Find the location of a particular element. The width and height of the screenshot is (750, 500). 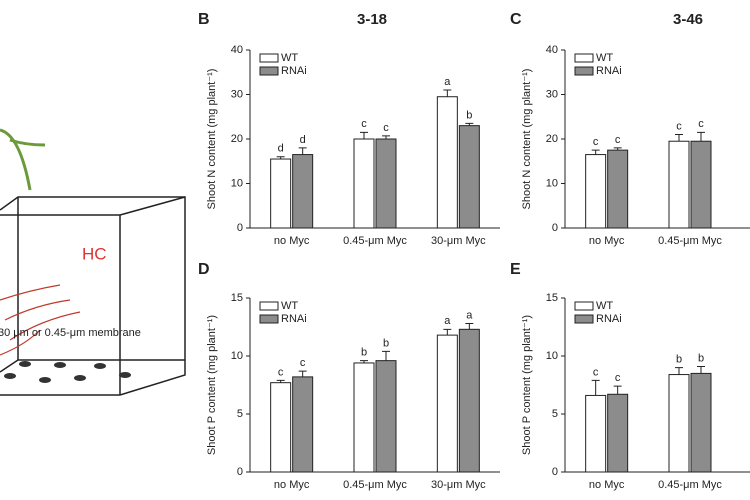

y-tick-label: 15 is located at coordinates (552, 298).